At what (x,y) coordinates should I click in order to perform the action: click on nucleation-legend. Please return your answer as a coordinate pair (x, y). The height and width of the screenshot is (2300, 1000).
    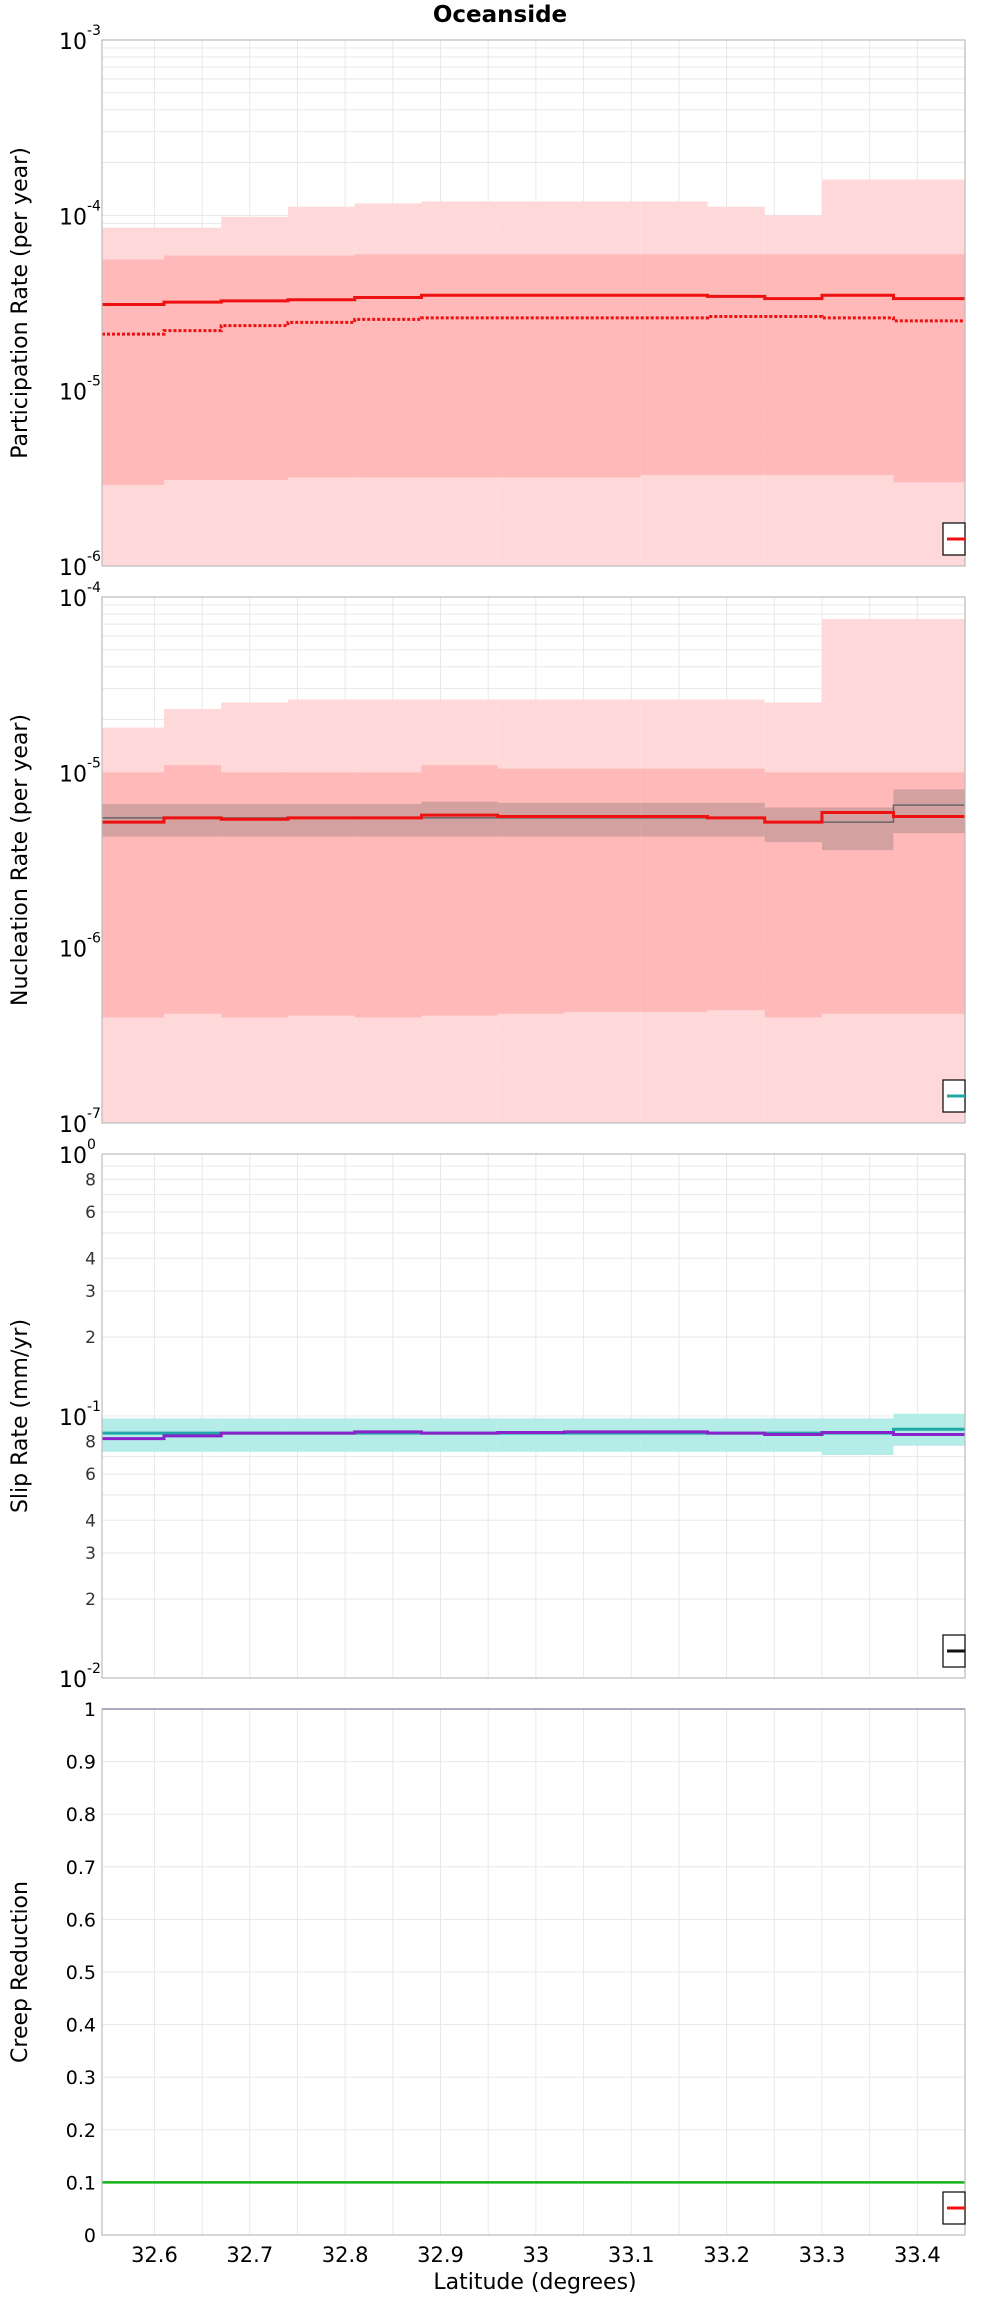
    Looking at the image, I should click on (954, 1096).